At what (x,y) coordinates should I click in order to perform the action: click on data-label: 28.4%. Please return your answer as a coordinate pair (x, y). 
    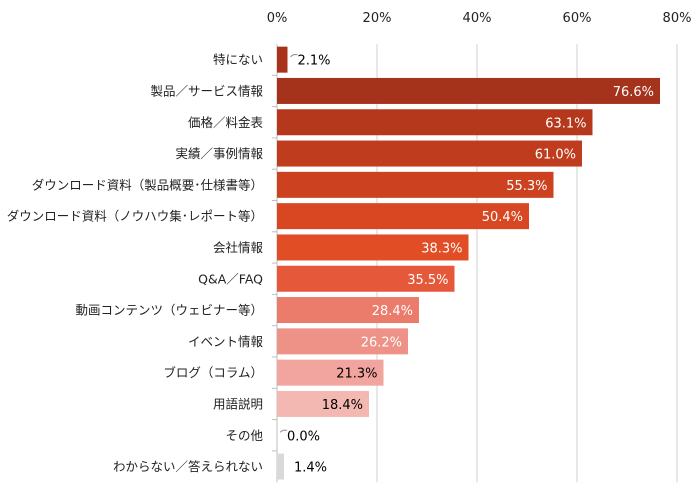
    Looking at the image, I should click on (392, 311).